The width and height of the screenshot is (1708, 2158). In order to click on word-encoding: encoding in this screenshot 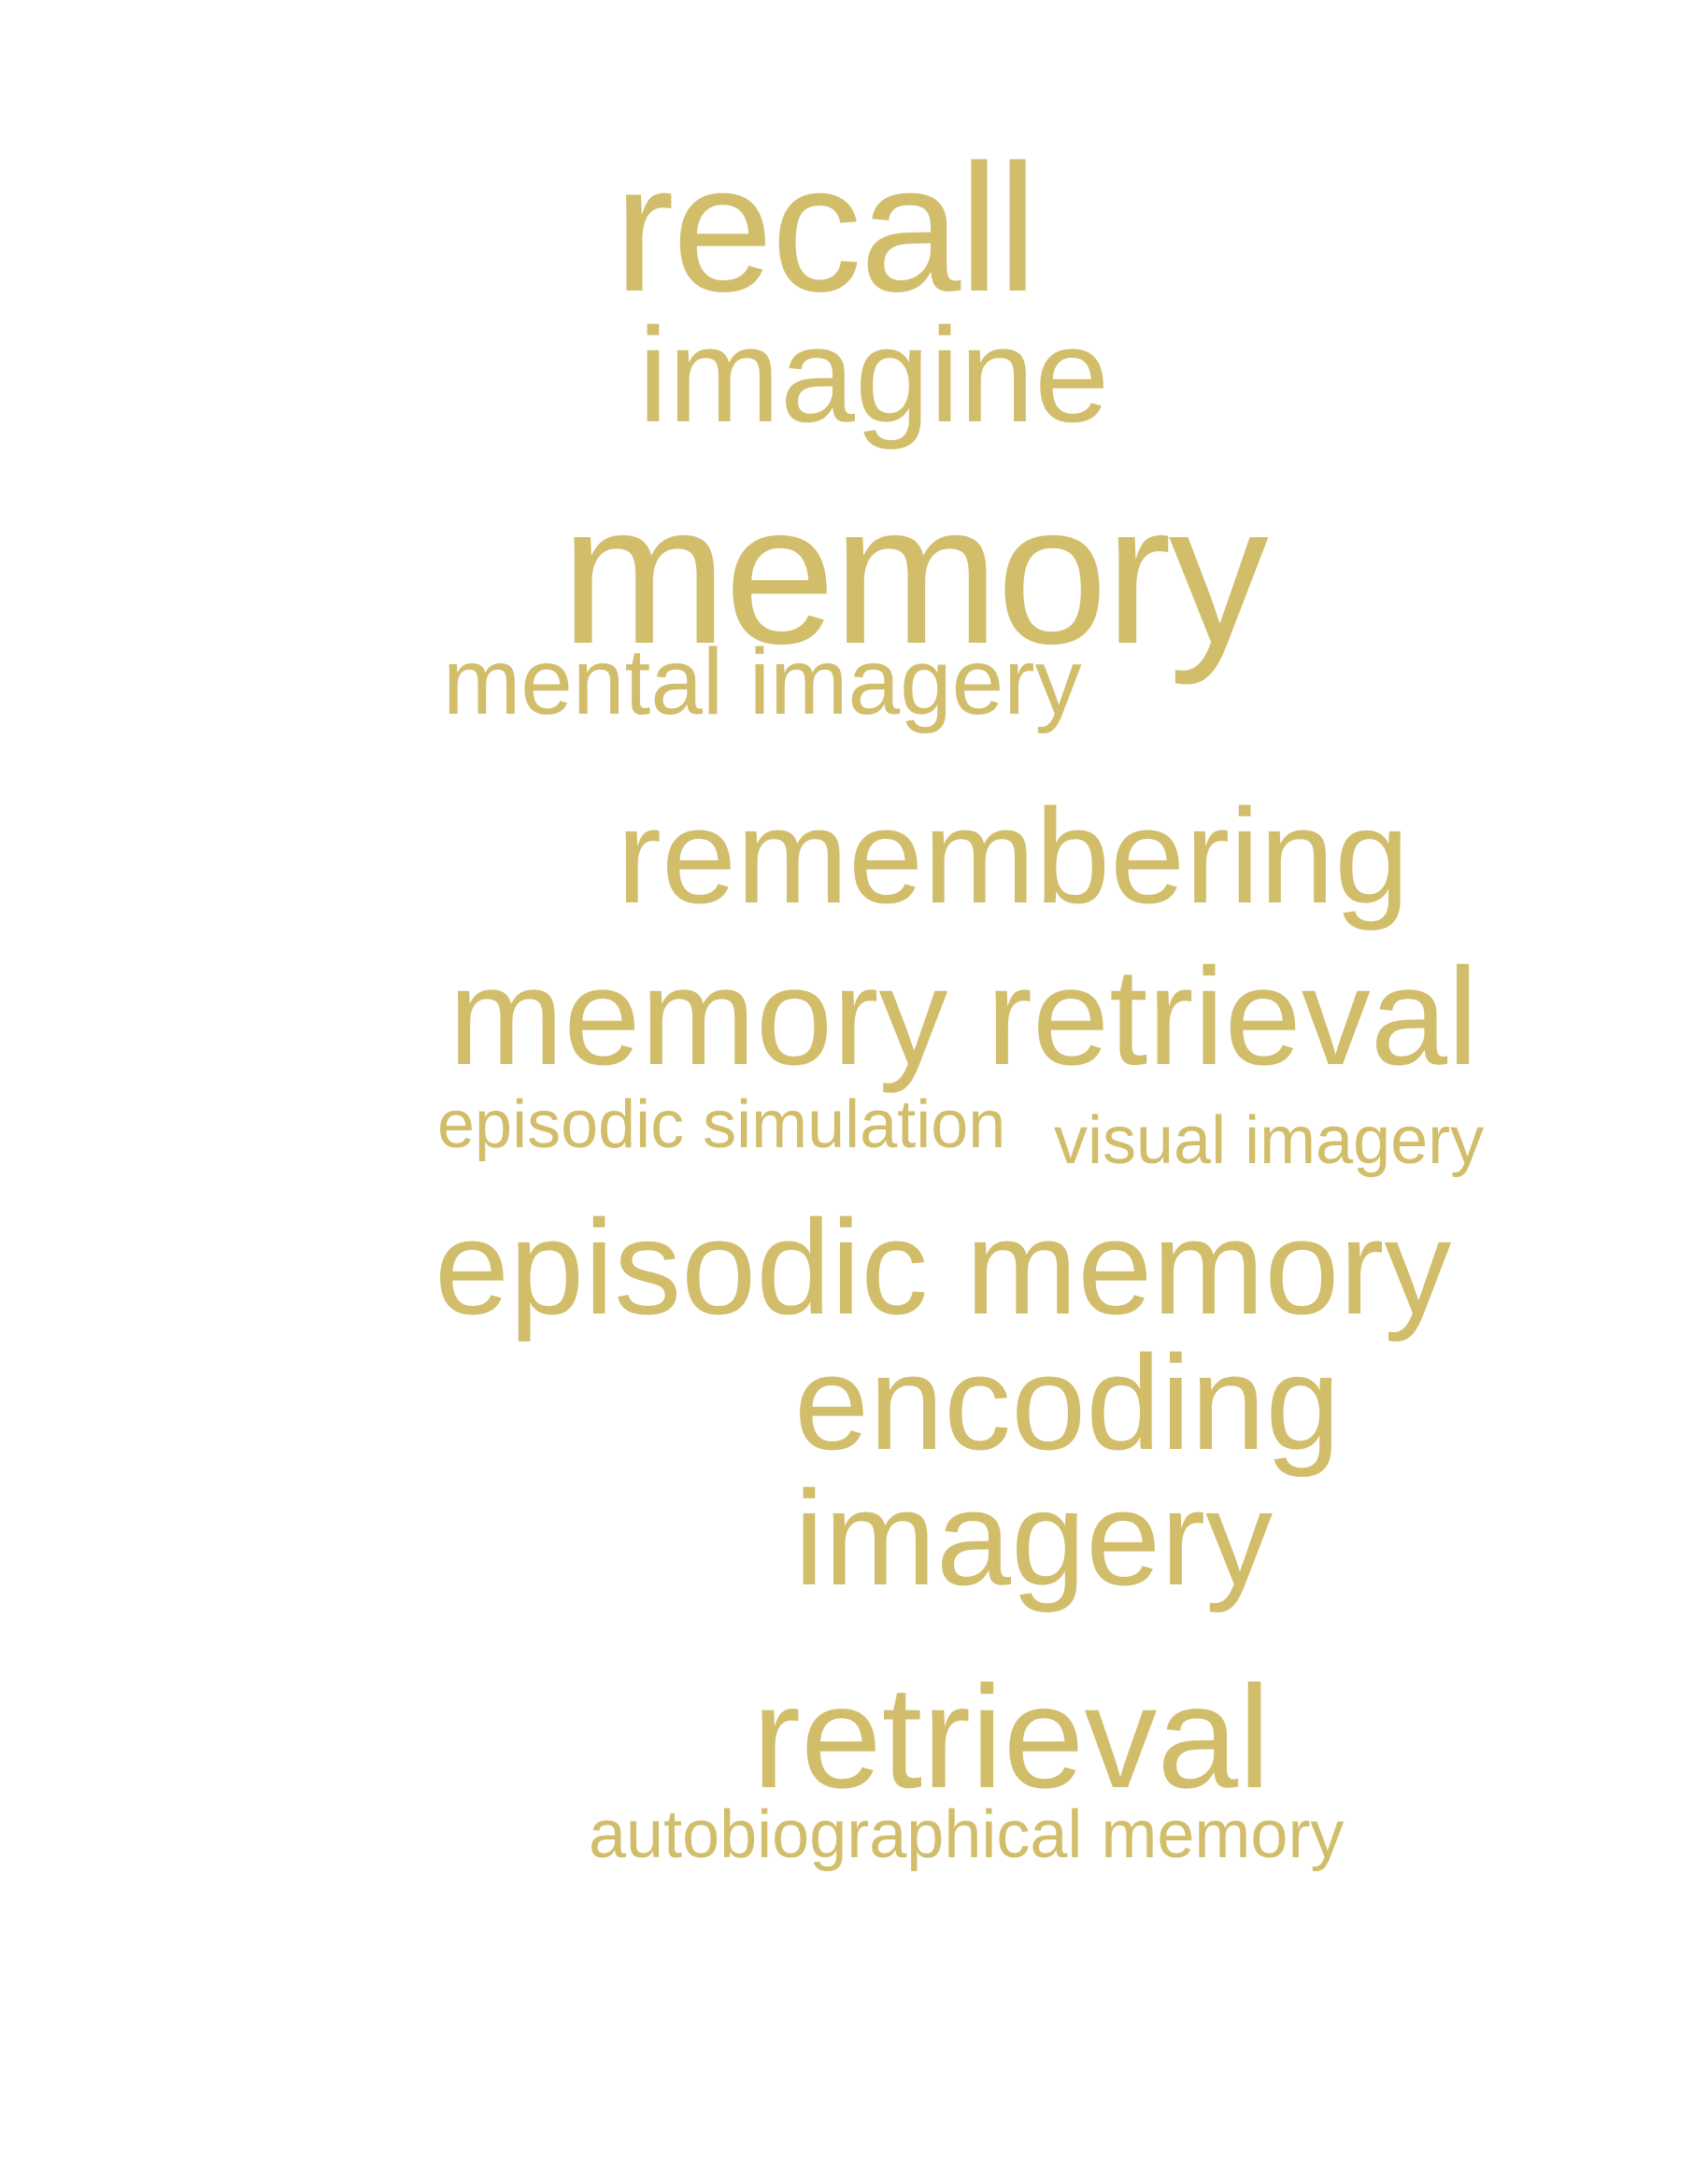, I will do `click(1067, 1402)`.